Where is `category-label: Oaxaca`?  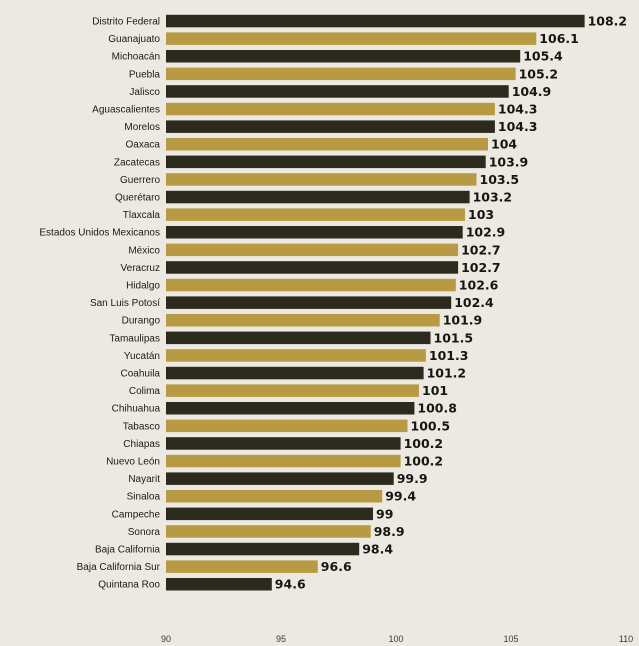 category-label: Oaxaca is located at coordinates (143, 145).